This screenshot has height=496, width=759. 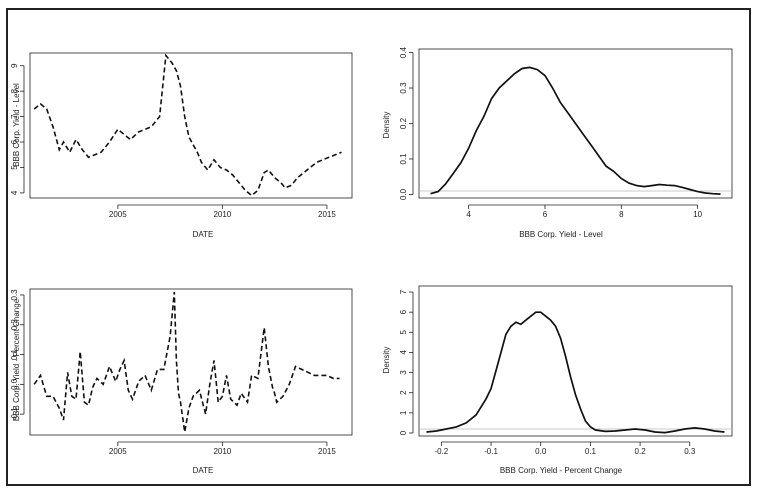 I want to click on y-tick-label: 8, so click(x=14, y=90).